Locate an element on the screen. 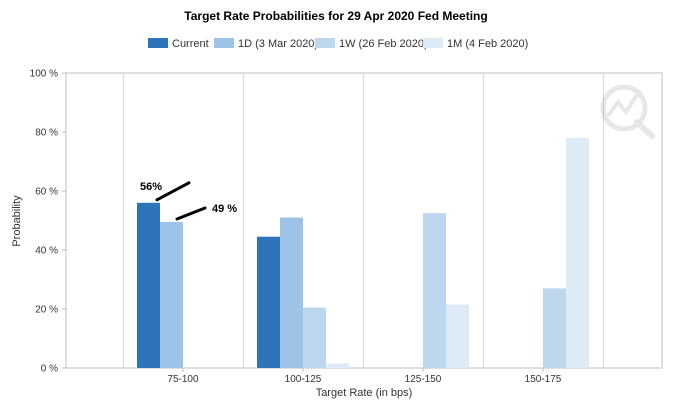 The height and width of the screenshot is (411, 679). y-tick-label: 80 % is located at coordinates (46, 133).